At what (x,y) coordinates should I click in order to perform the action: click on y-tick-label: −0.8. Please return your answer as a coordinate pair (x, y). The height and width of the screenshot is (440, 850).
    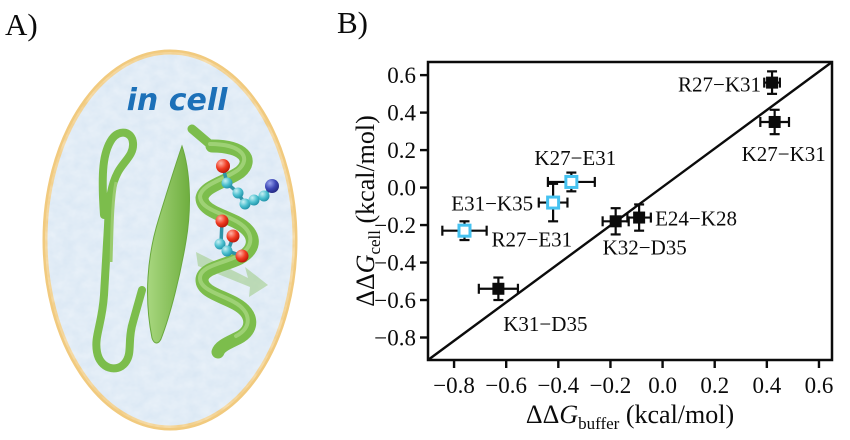
    Looking at the image, I should click on (395, 338).